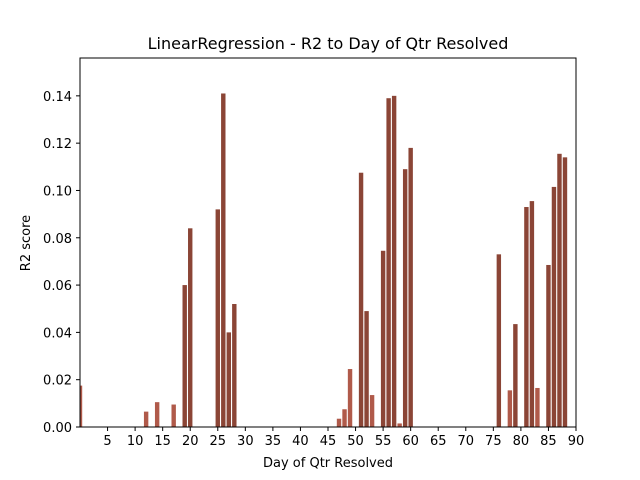 The height and width of the screenshot is (480, 640). What do you see at coordinates (57, 286) in the screenshot?
I see `y-tick-label: 0.06` at bounding box center [57, 286].